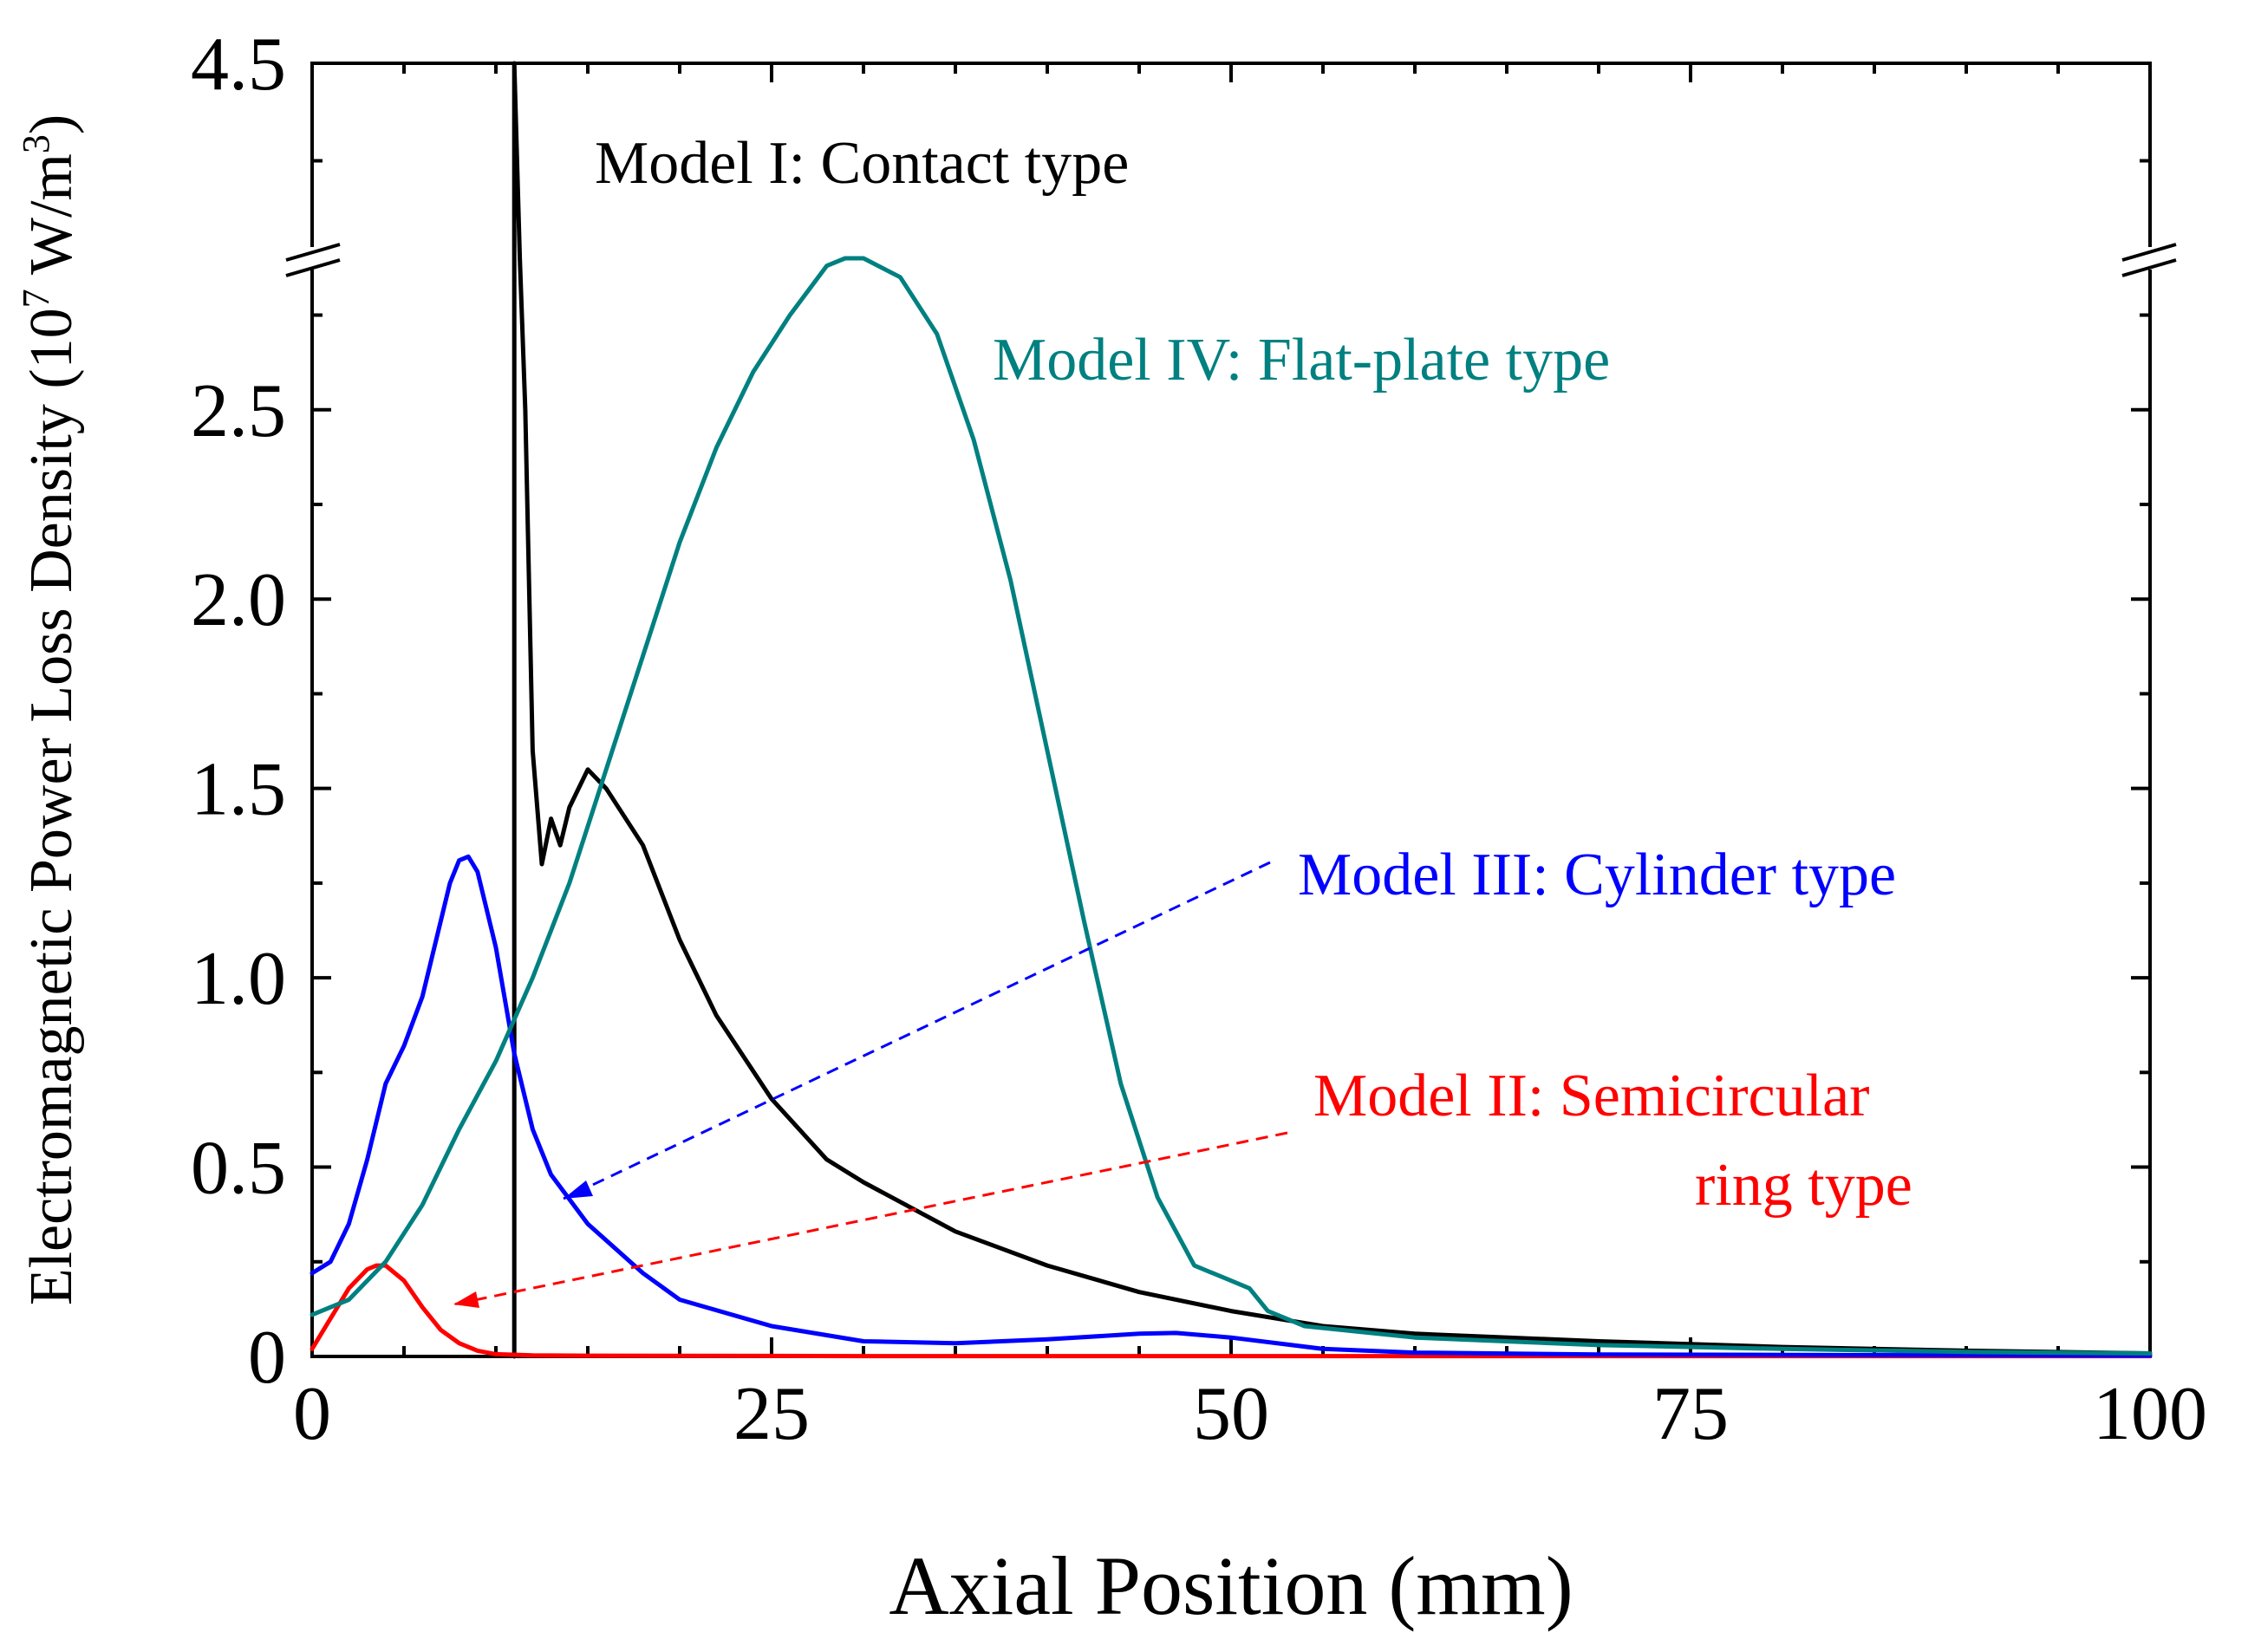 This screenshot has width=2248, height=1652. Describe the element at coordinates (1597, 875) in the screenshot. I see `annotation-model3: Model III: Cylinder type` at that location.